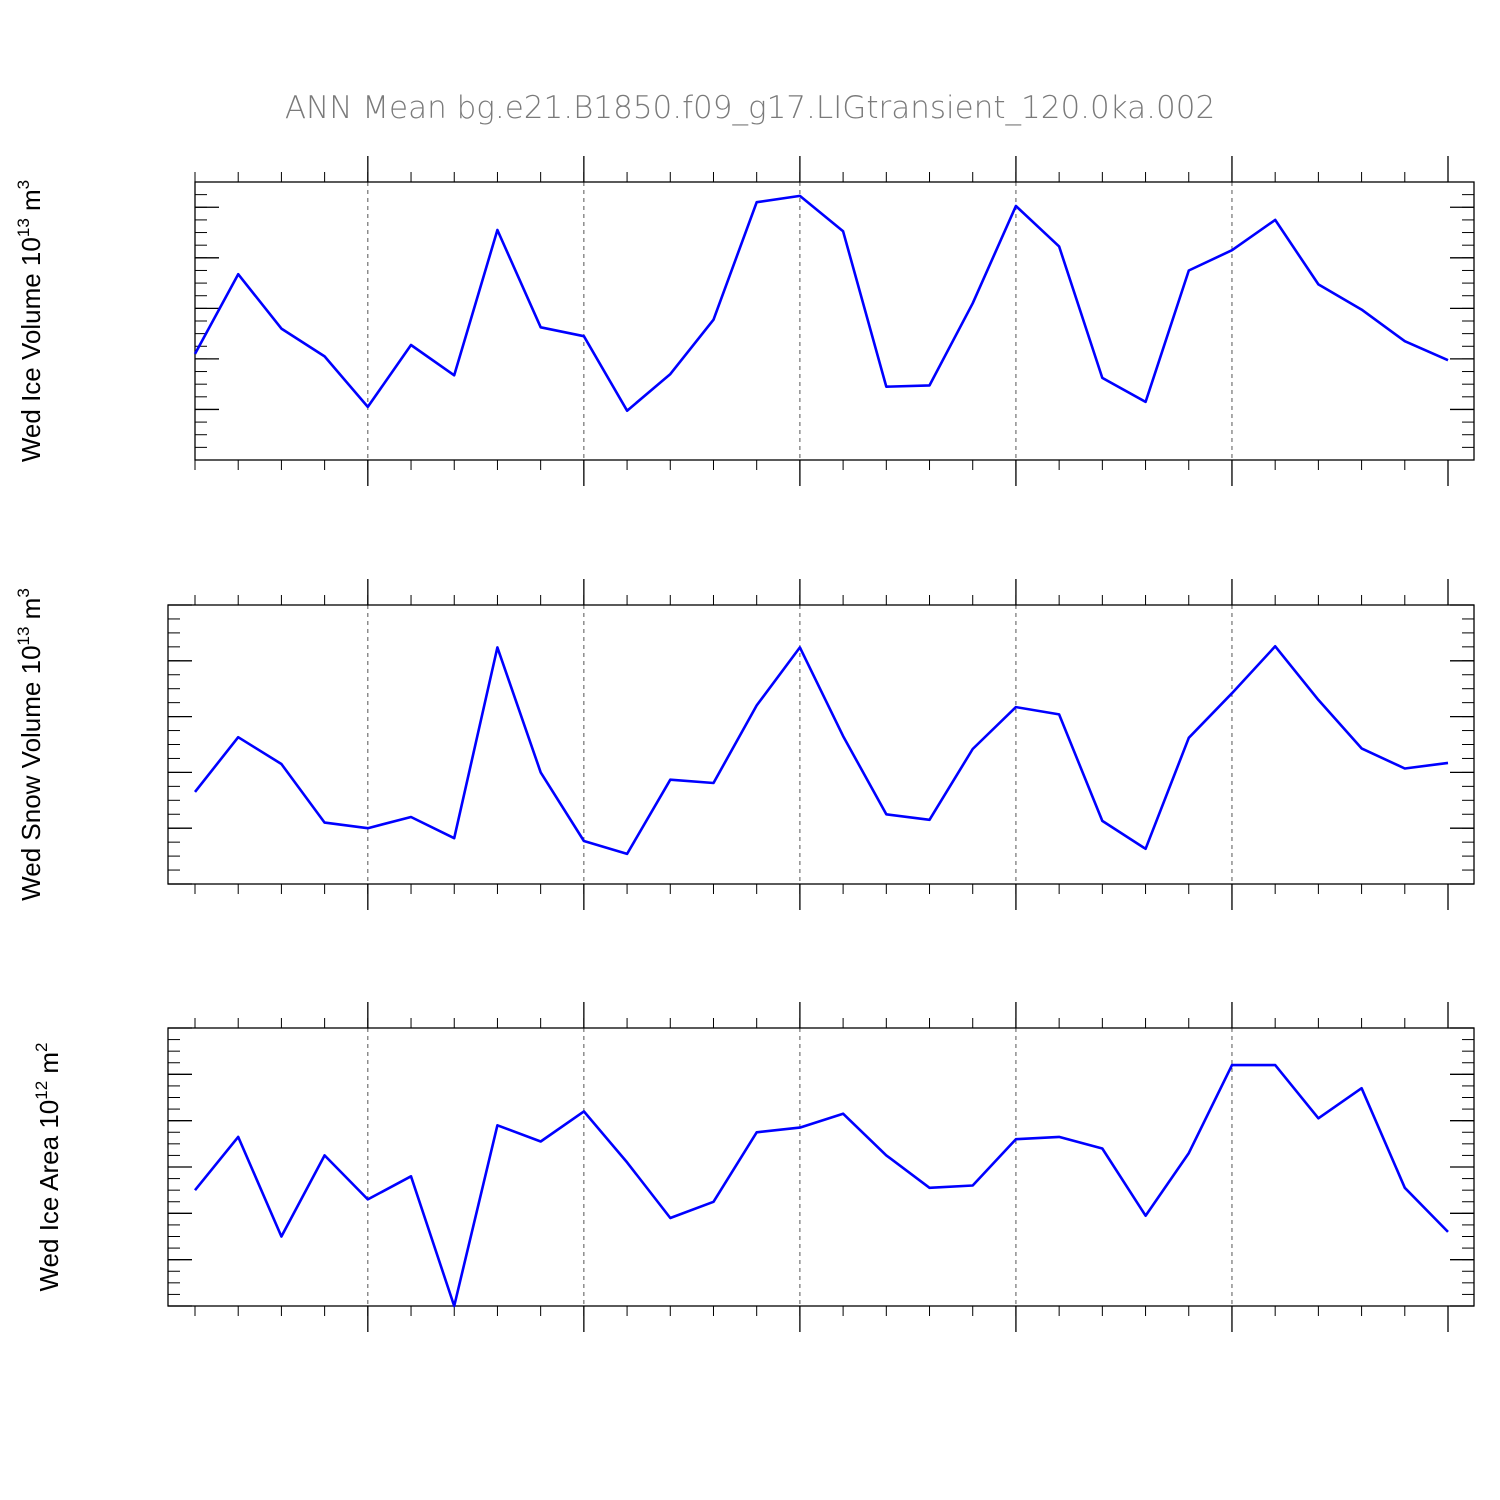 This screenshot has width=1500, height=1500. Describe the element at coordinates (31, 349) in the screenshot. I see `y-axis-label-part: Wed Ice Volume 10` at that location.